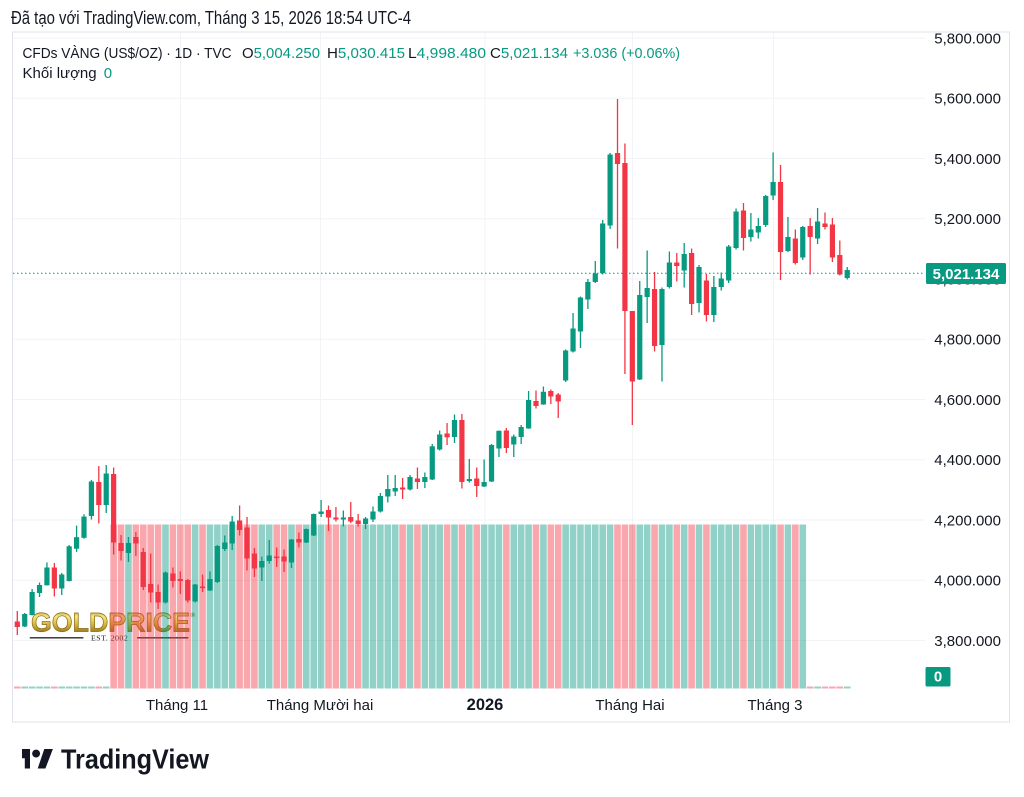 Image resolution: width=1024 pixels, height=797 pixels. What do you see at coordinates (967, 159) in the screenshot?
I see `svg-text: 5,400.000` at bounding box center [967, 159].